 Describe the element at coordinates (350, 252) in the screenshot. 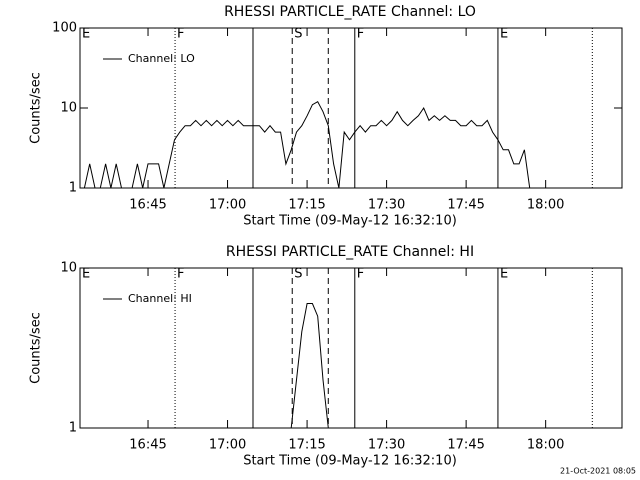

I see `chart-title: RHESSI PARTICLE_RATE Channel: HI` at that location.